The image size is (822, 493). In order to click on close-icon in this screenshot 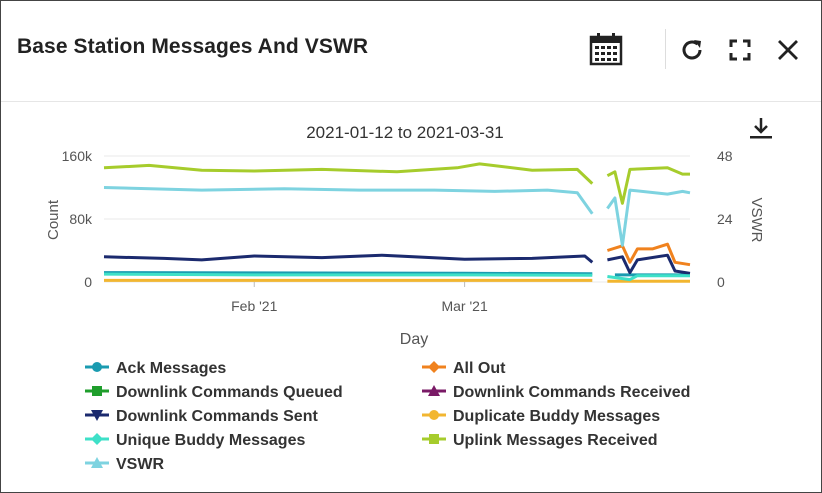, I will do `click(788, 50)`.